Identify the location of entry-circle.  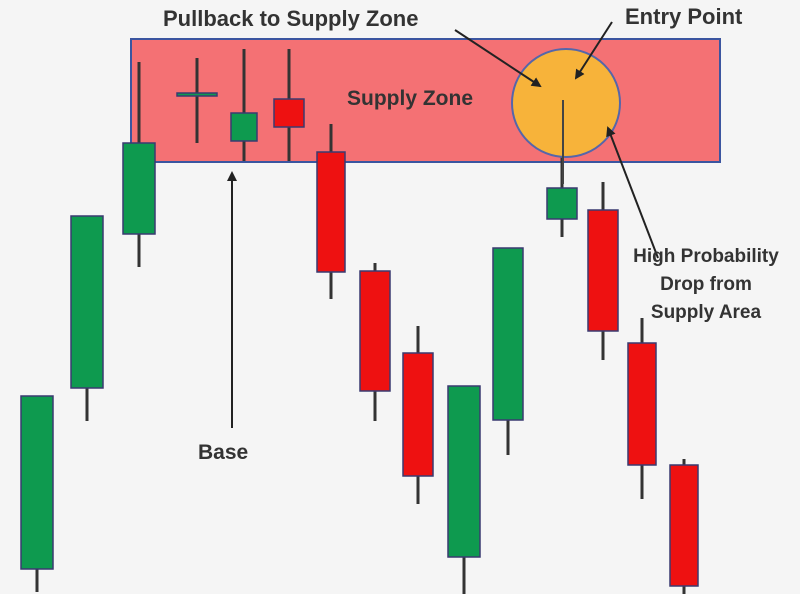
(566, 103).